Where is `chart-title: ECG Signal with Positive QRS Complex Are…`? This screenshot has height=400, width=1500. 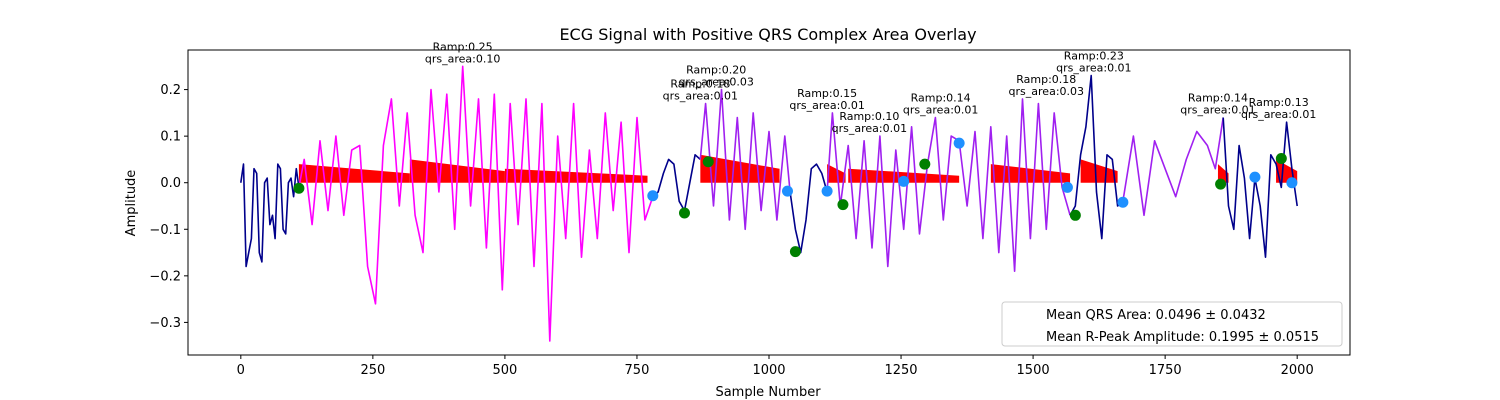 chart-title: ECG Signal with Positive QRS Complex Are… is located at coordinates (767, 34).